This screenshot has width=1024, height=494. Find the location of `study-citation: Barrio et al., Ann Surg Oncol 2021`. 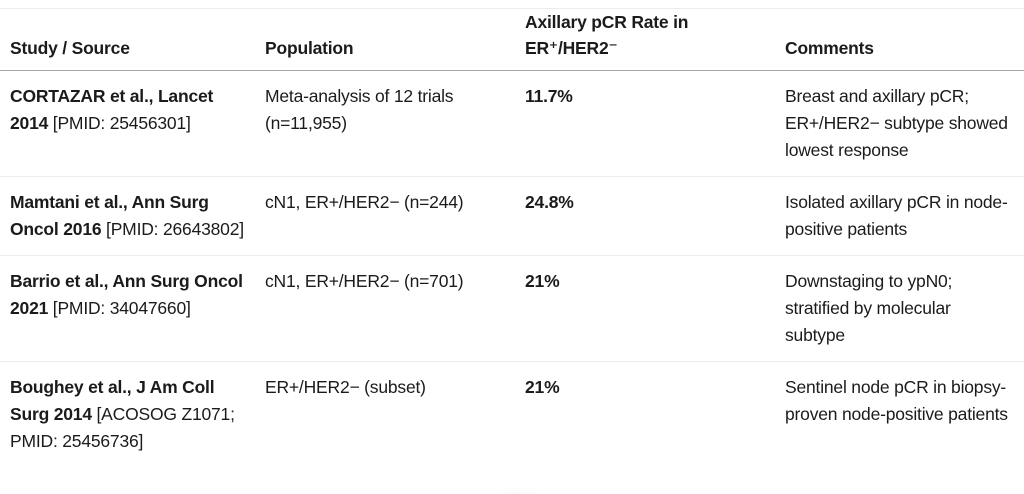

study-citation: Barrio et al., Ann Surg Oncol 2021 is located at coordinates (126, 294).